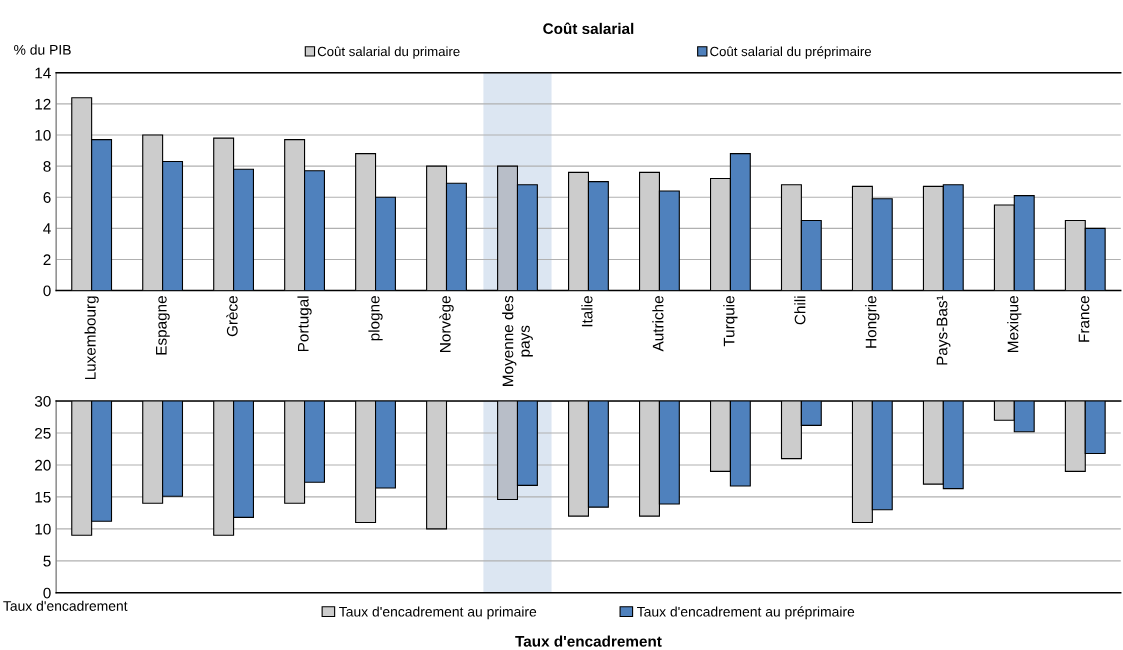 The height and width of the screenshot is (650, 1123). I want to click on legend-label: Taux d'encadrement au préprimaire, so click(746, 613).